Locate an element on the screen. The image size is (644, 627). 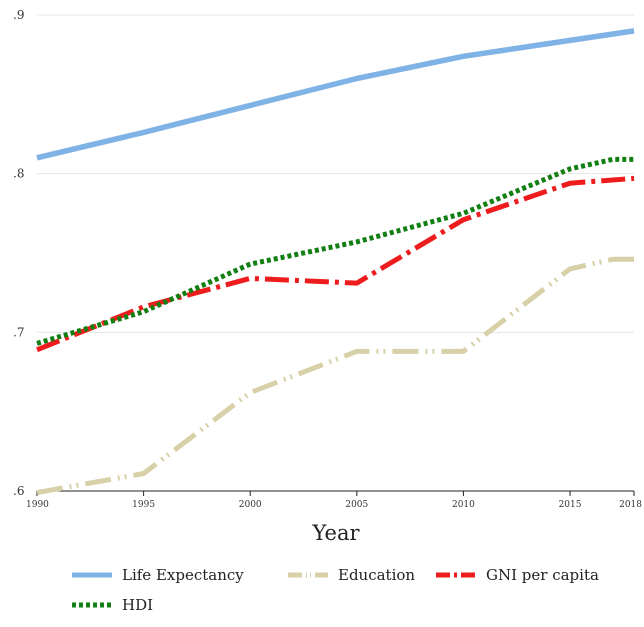
y-tick-label: .8 is located at coordinates (18, 174).